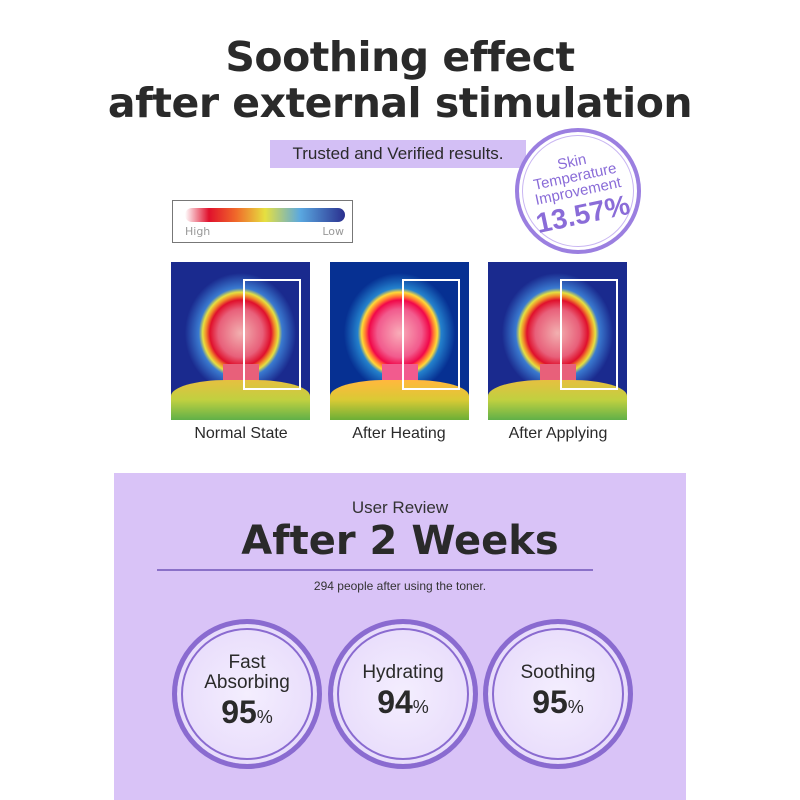  Describe the element at coordinates (557, 341) in the screenshot. I see `thermal-image-applying` at that location.